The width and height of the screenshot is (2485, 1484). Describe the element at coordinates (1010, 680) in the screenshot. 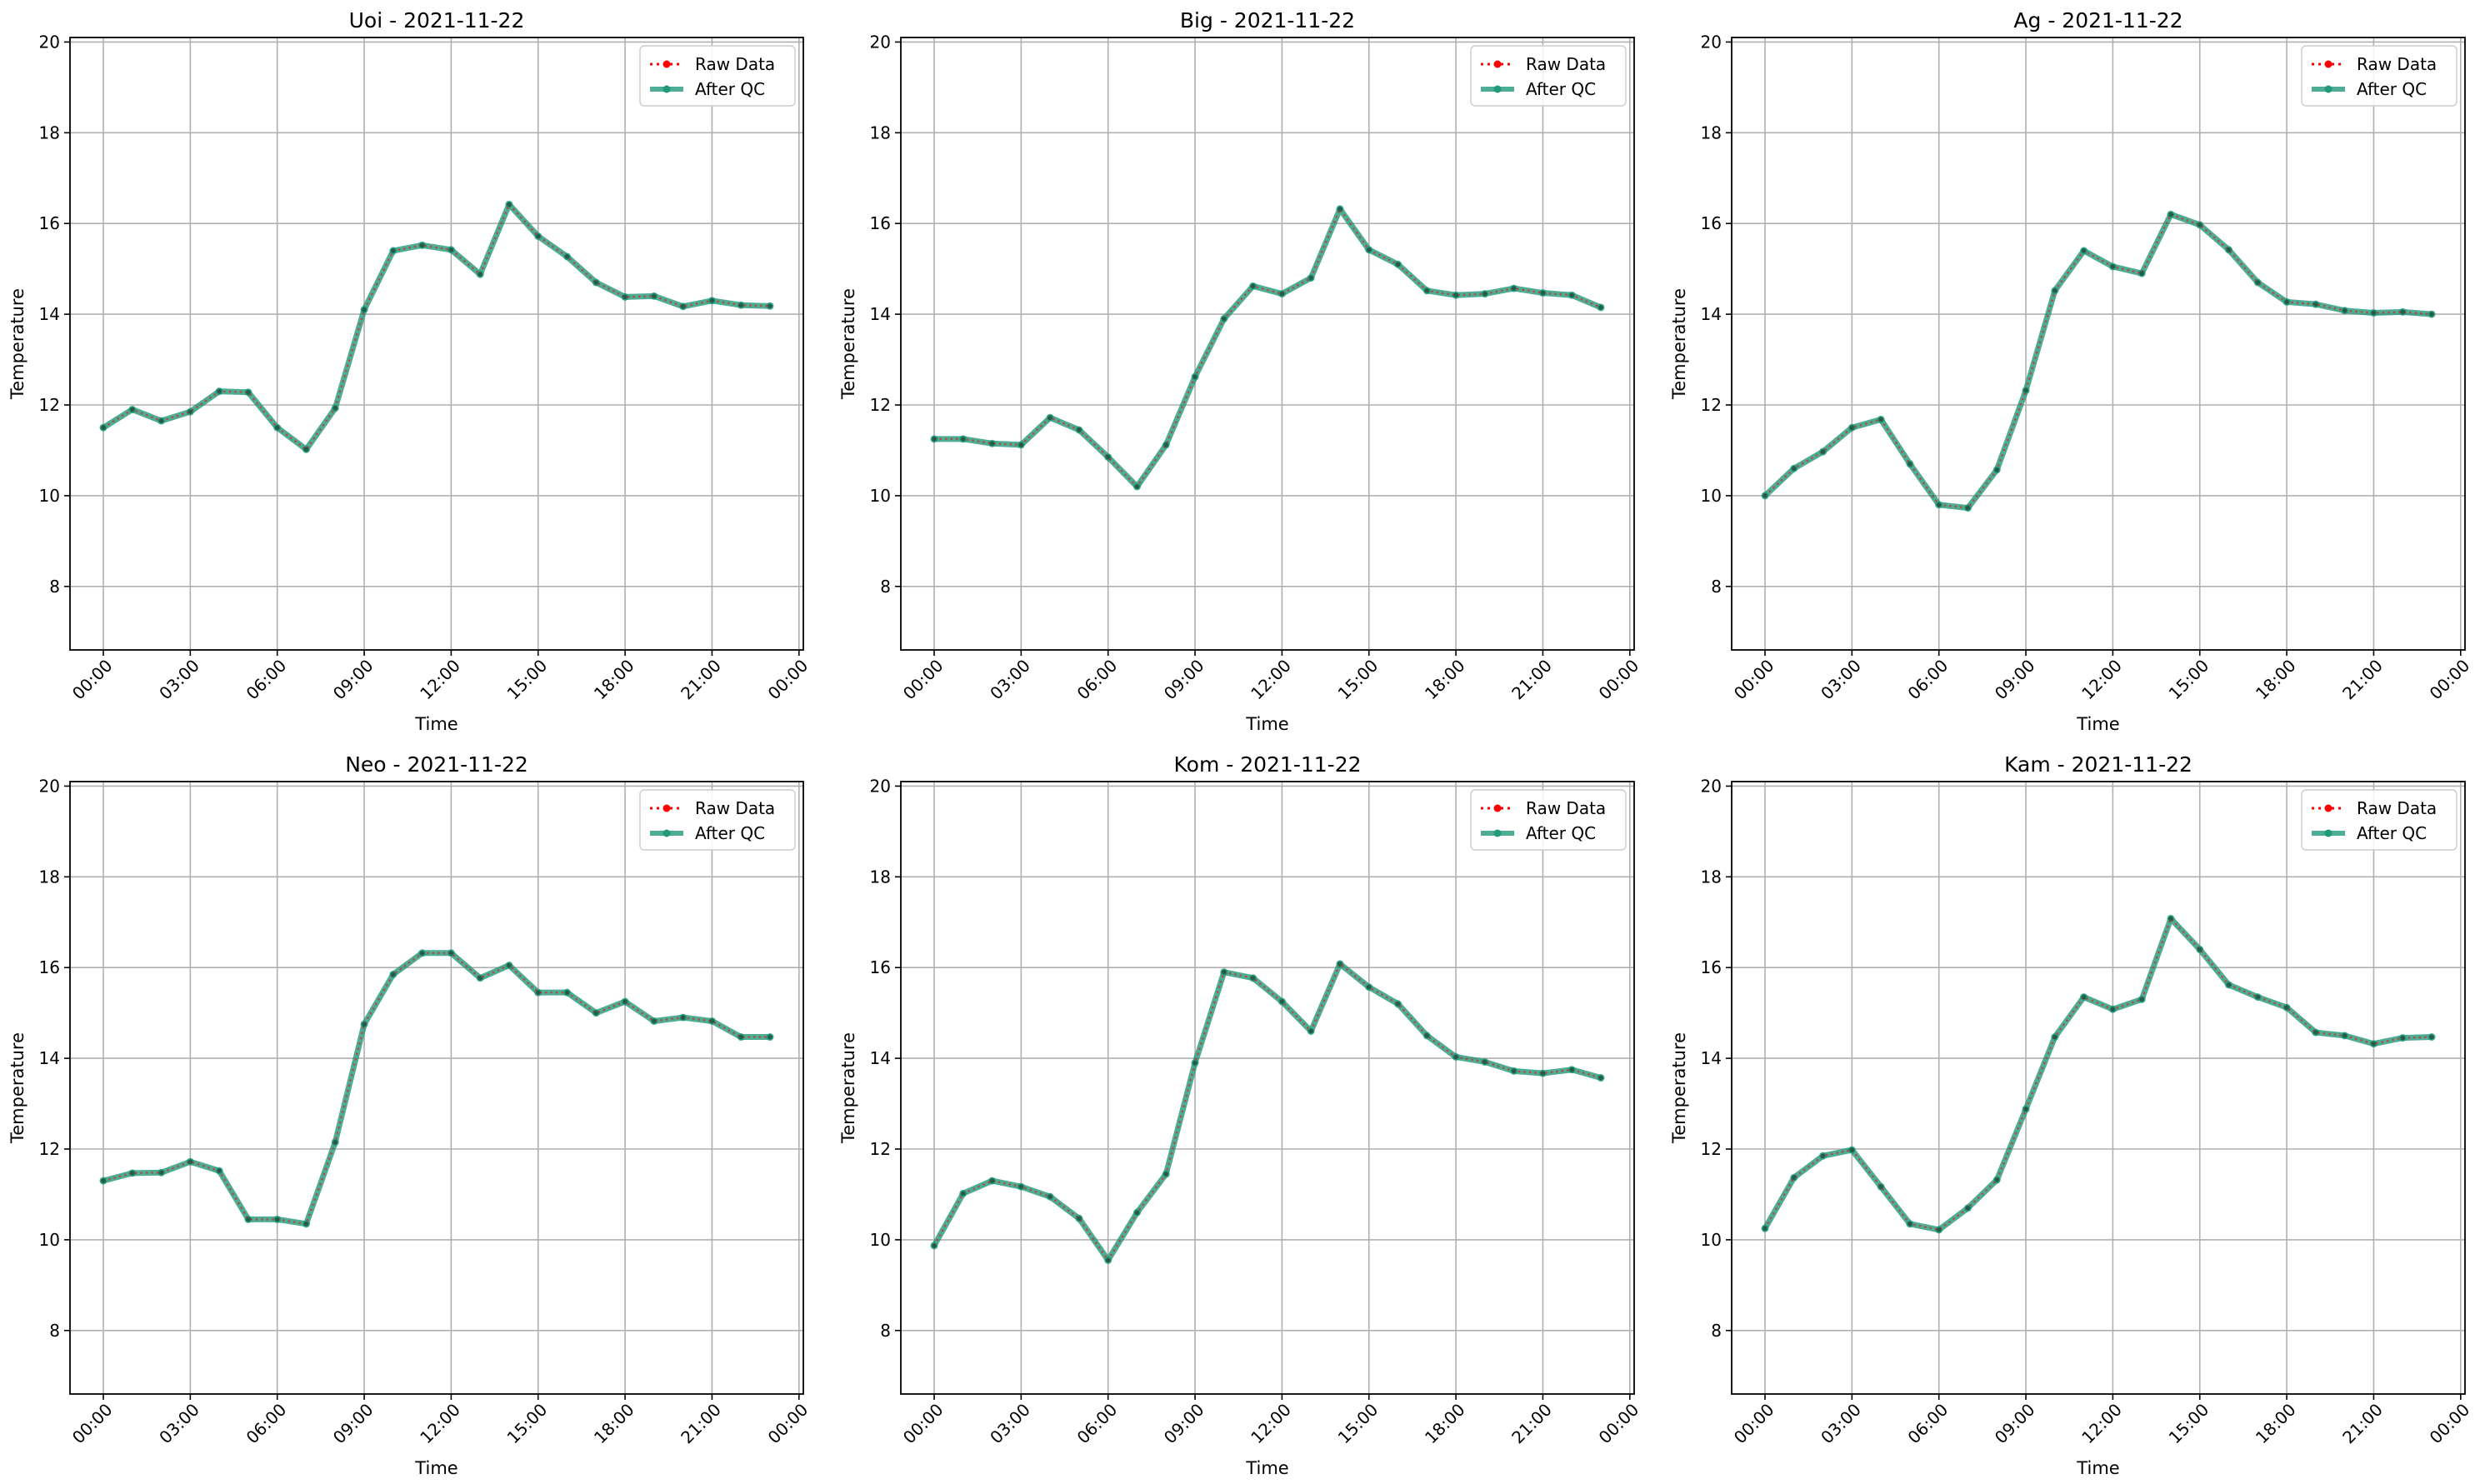

I see `x-tick-label: 03:00` at that location.